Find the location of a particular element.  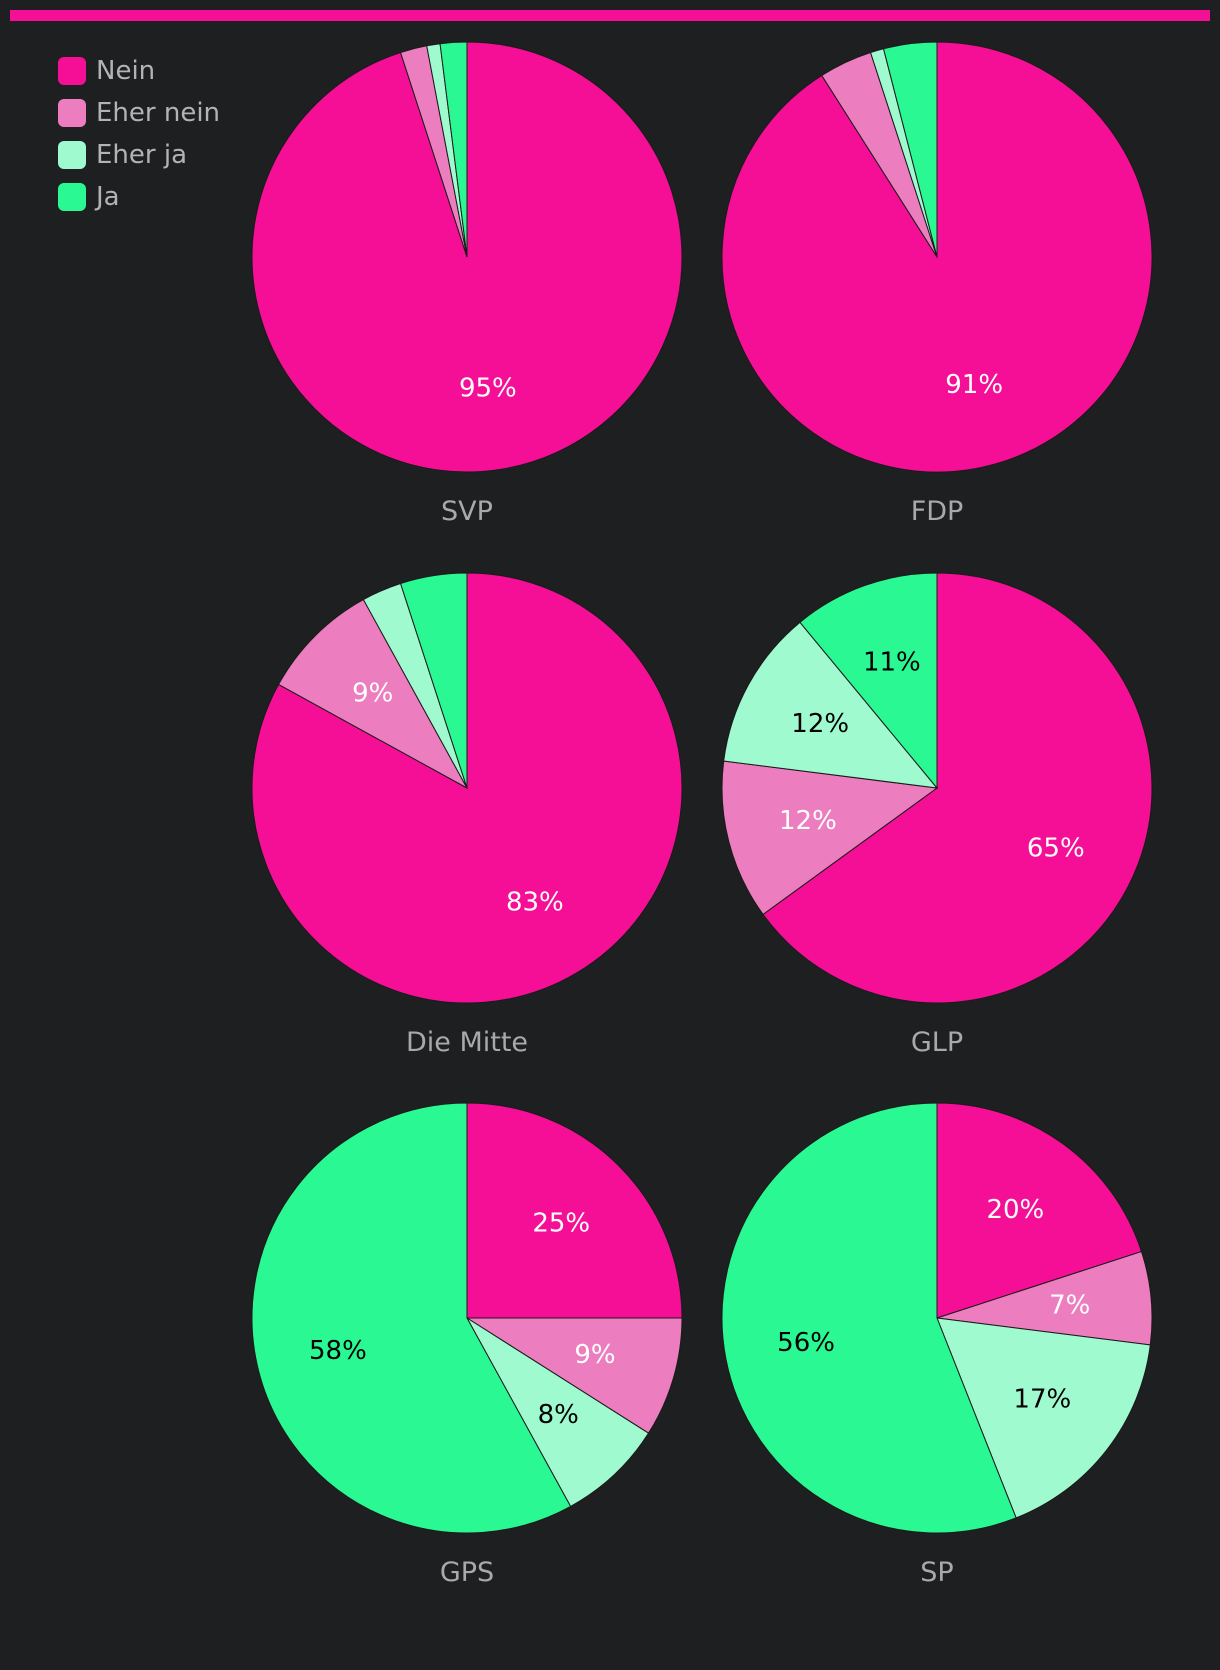

legend-label-nein: Nein is located at coordinates (126, 71).